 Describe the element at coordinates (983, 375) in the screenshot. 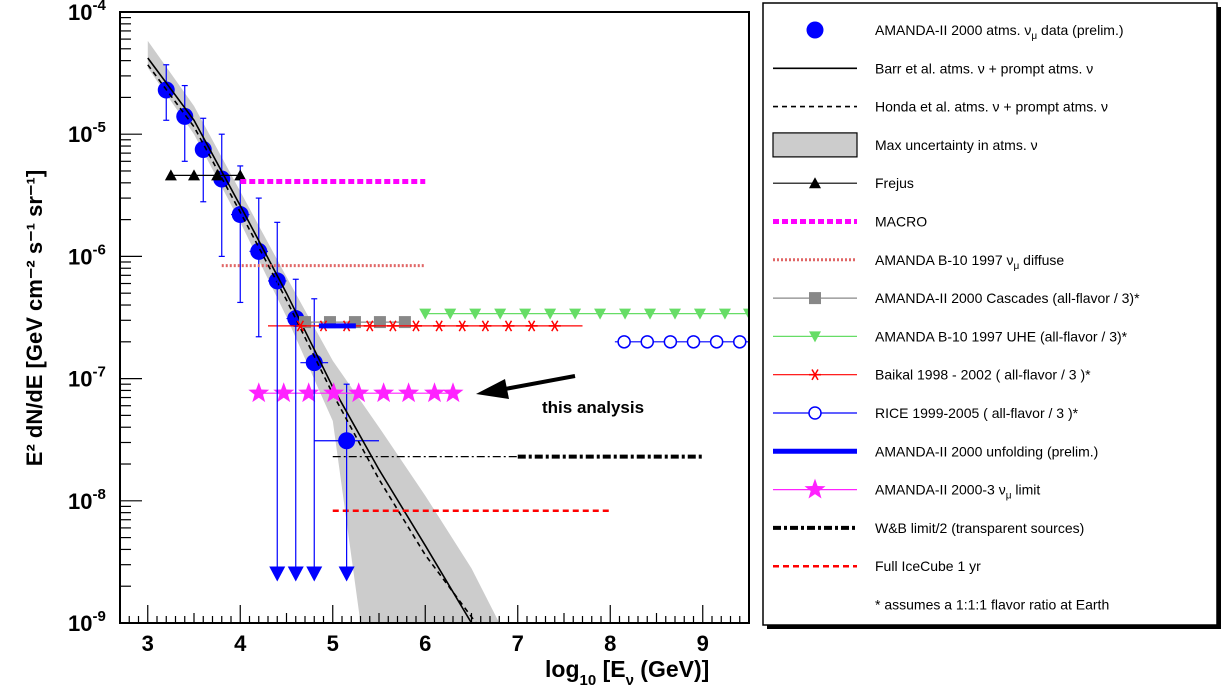

I see `legend-label: Baikal 1998 - 2002 ( all-flavor / 3 )*` at that location.